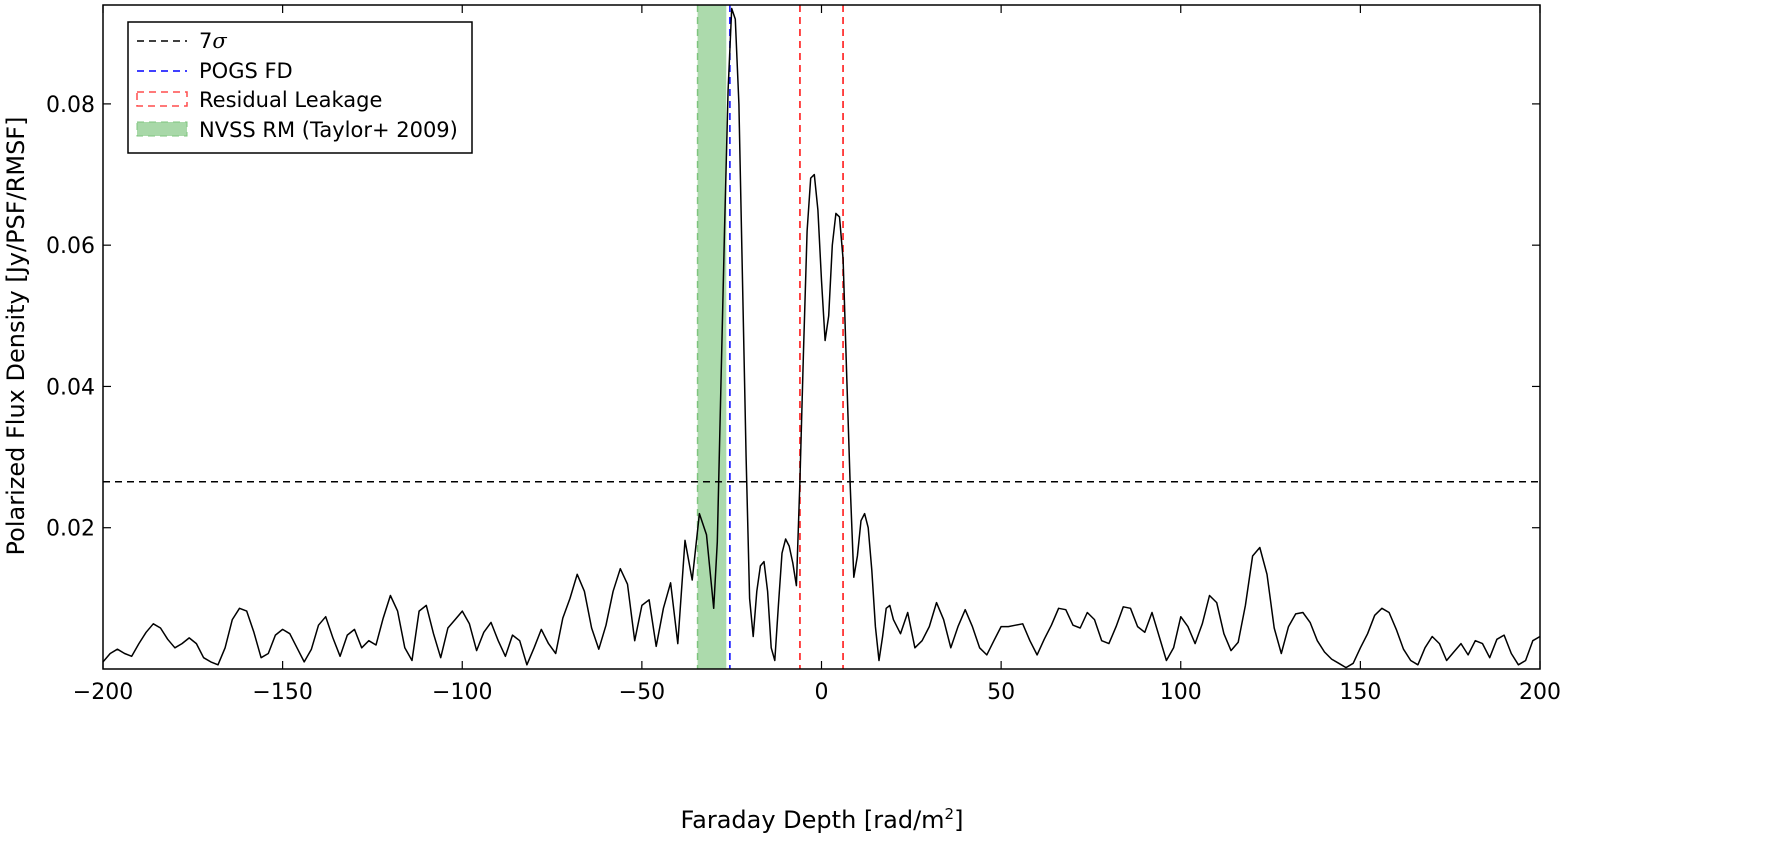  I want to click on y-tick-label: 0.06, so click(70, 246).